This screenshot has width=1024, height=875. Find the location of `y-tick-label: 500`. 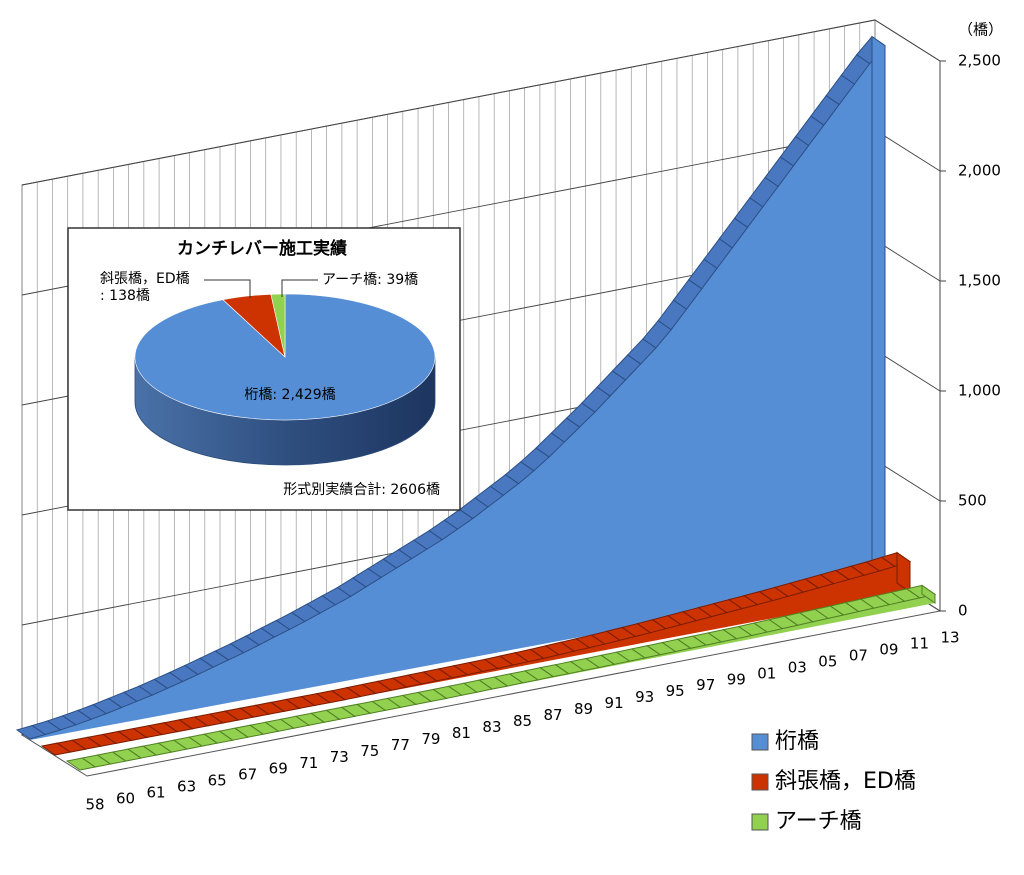

y-tick-label: 500 is located at coordinates (972, 501).